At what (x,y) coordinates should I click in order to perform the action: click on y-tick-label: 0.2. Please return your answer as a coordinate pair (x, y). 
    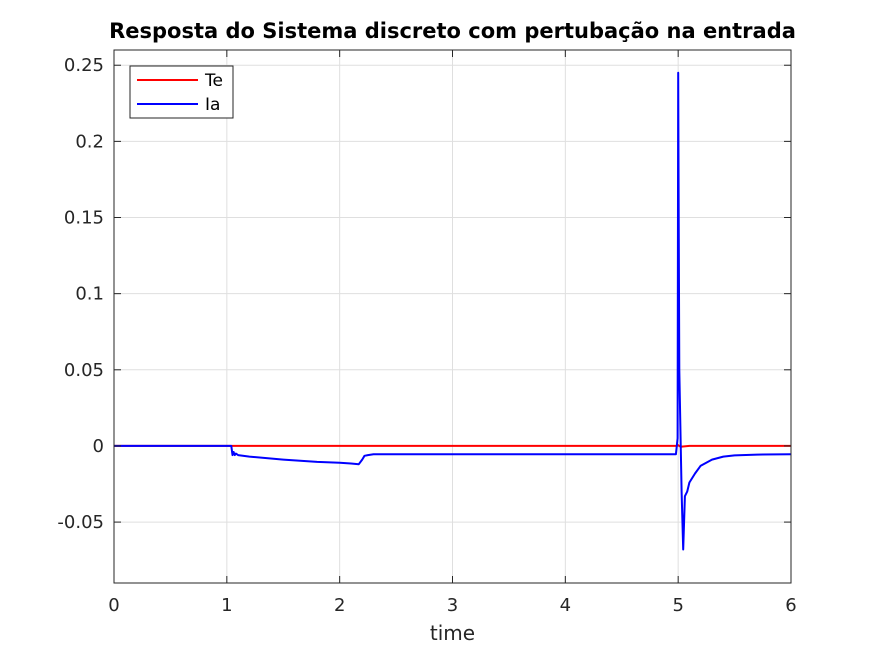
    Looking at the image, I should click on (89, 141).